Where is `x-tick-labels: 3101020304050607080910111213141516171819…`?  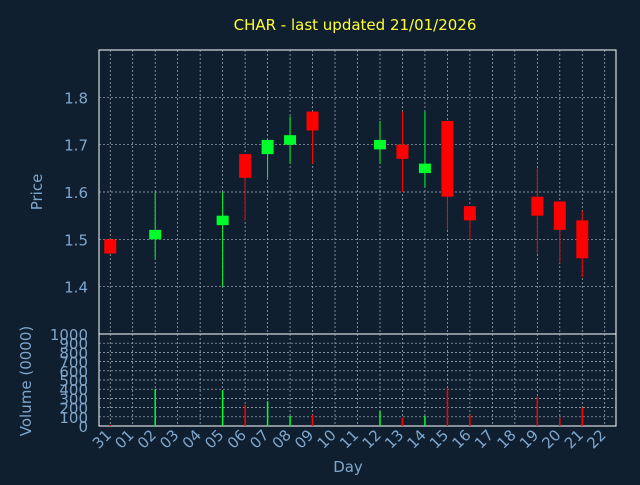 x-tick-labels: 3101020304050607080910111213141516171819… is located at coordinates (349, 439).